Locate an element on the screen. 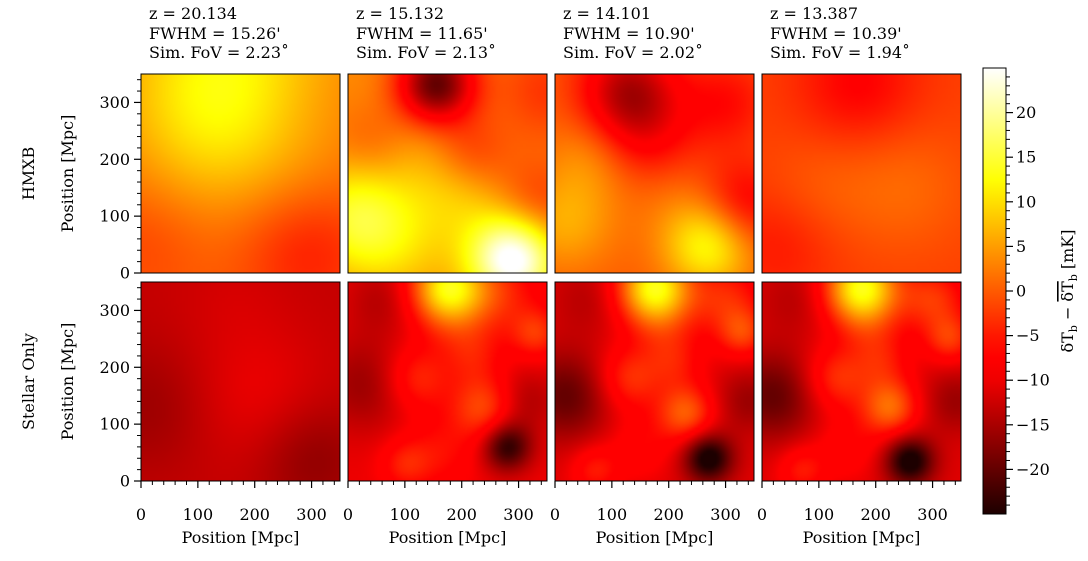 Image resolution: width=1088 pixels, height=561 pixels. colorbar-label-unit: [mK] is located at coordinates (1067, 252).